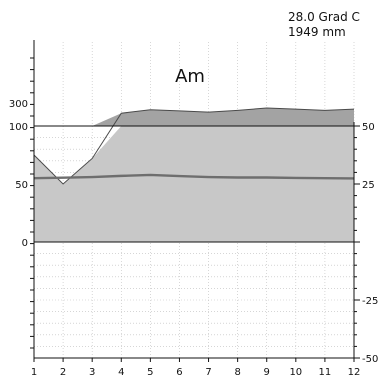 The width and height of the screenshot is (380, 386). I want to click on x-tick-label: 10, so click(295, 372).